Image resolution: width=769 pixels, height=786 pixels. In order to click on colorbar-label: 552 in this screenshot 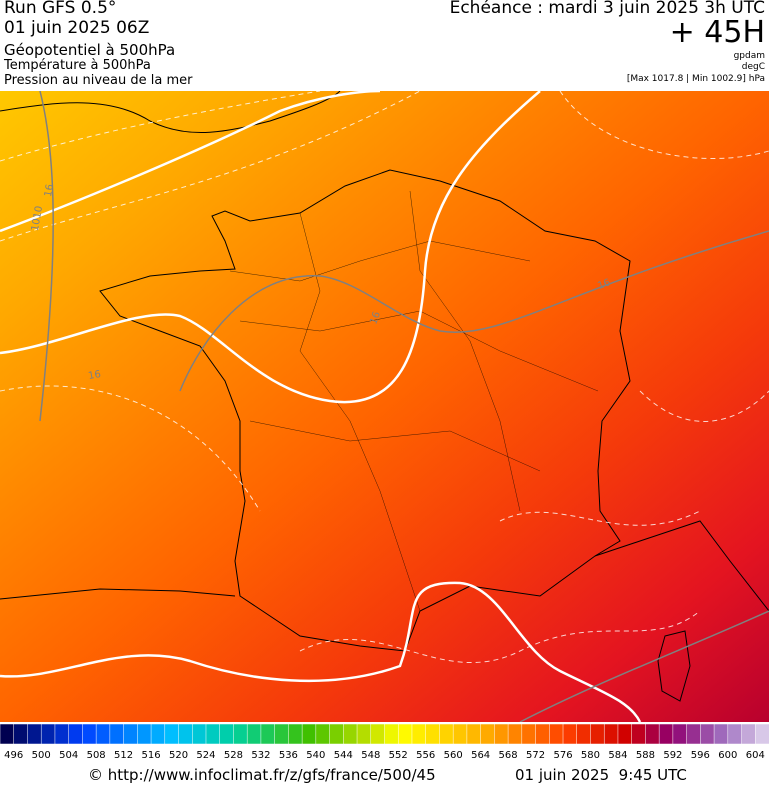, I will do `click(398, 755)`.